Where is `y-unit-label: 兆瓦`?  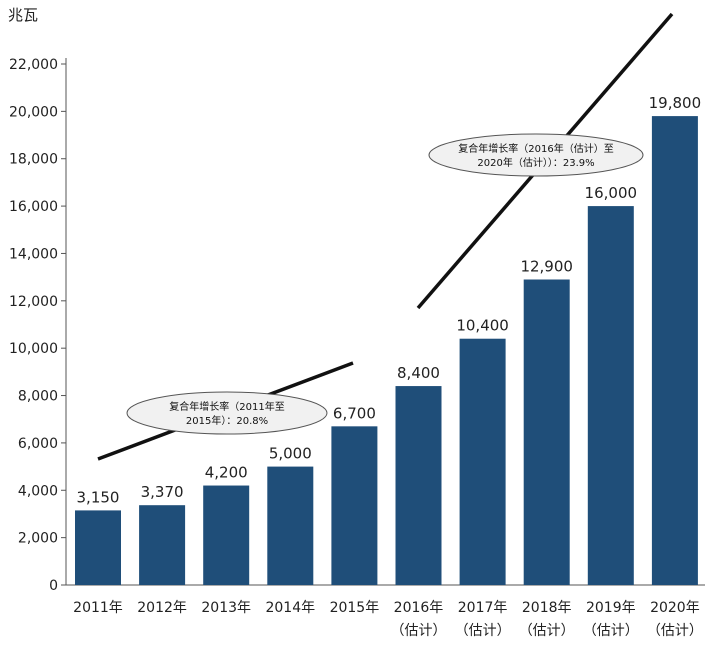 y-unit-label: 兆瓦 is located at coordinates (23, 15).